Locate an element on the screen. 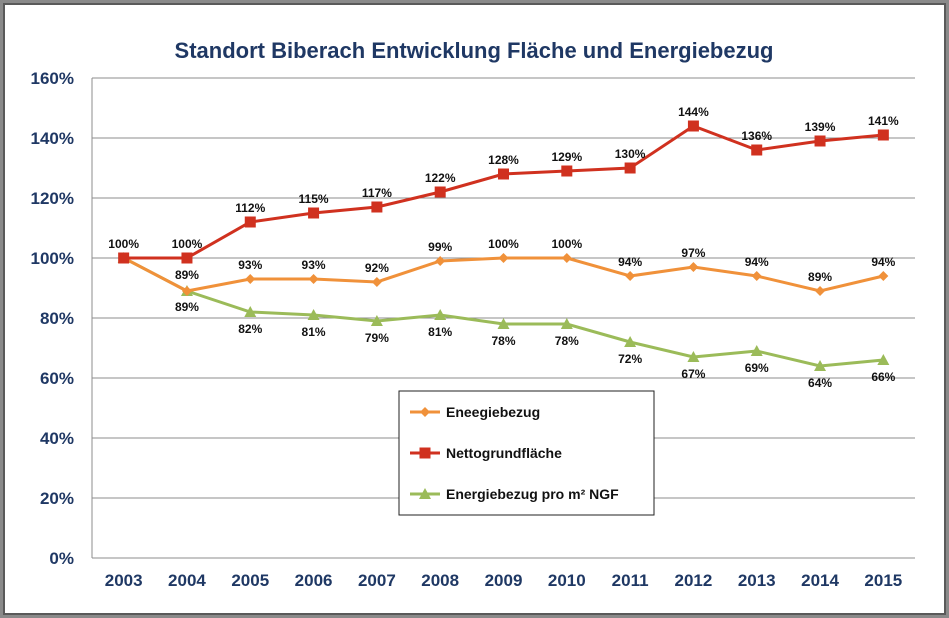 The height and width of the screenshot is (618, 949). data-label: 78% is located at coordinates (567, 341).